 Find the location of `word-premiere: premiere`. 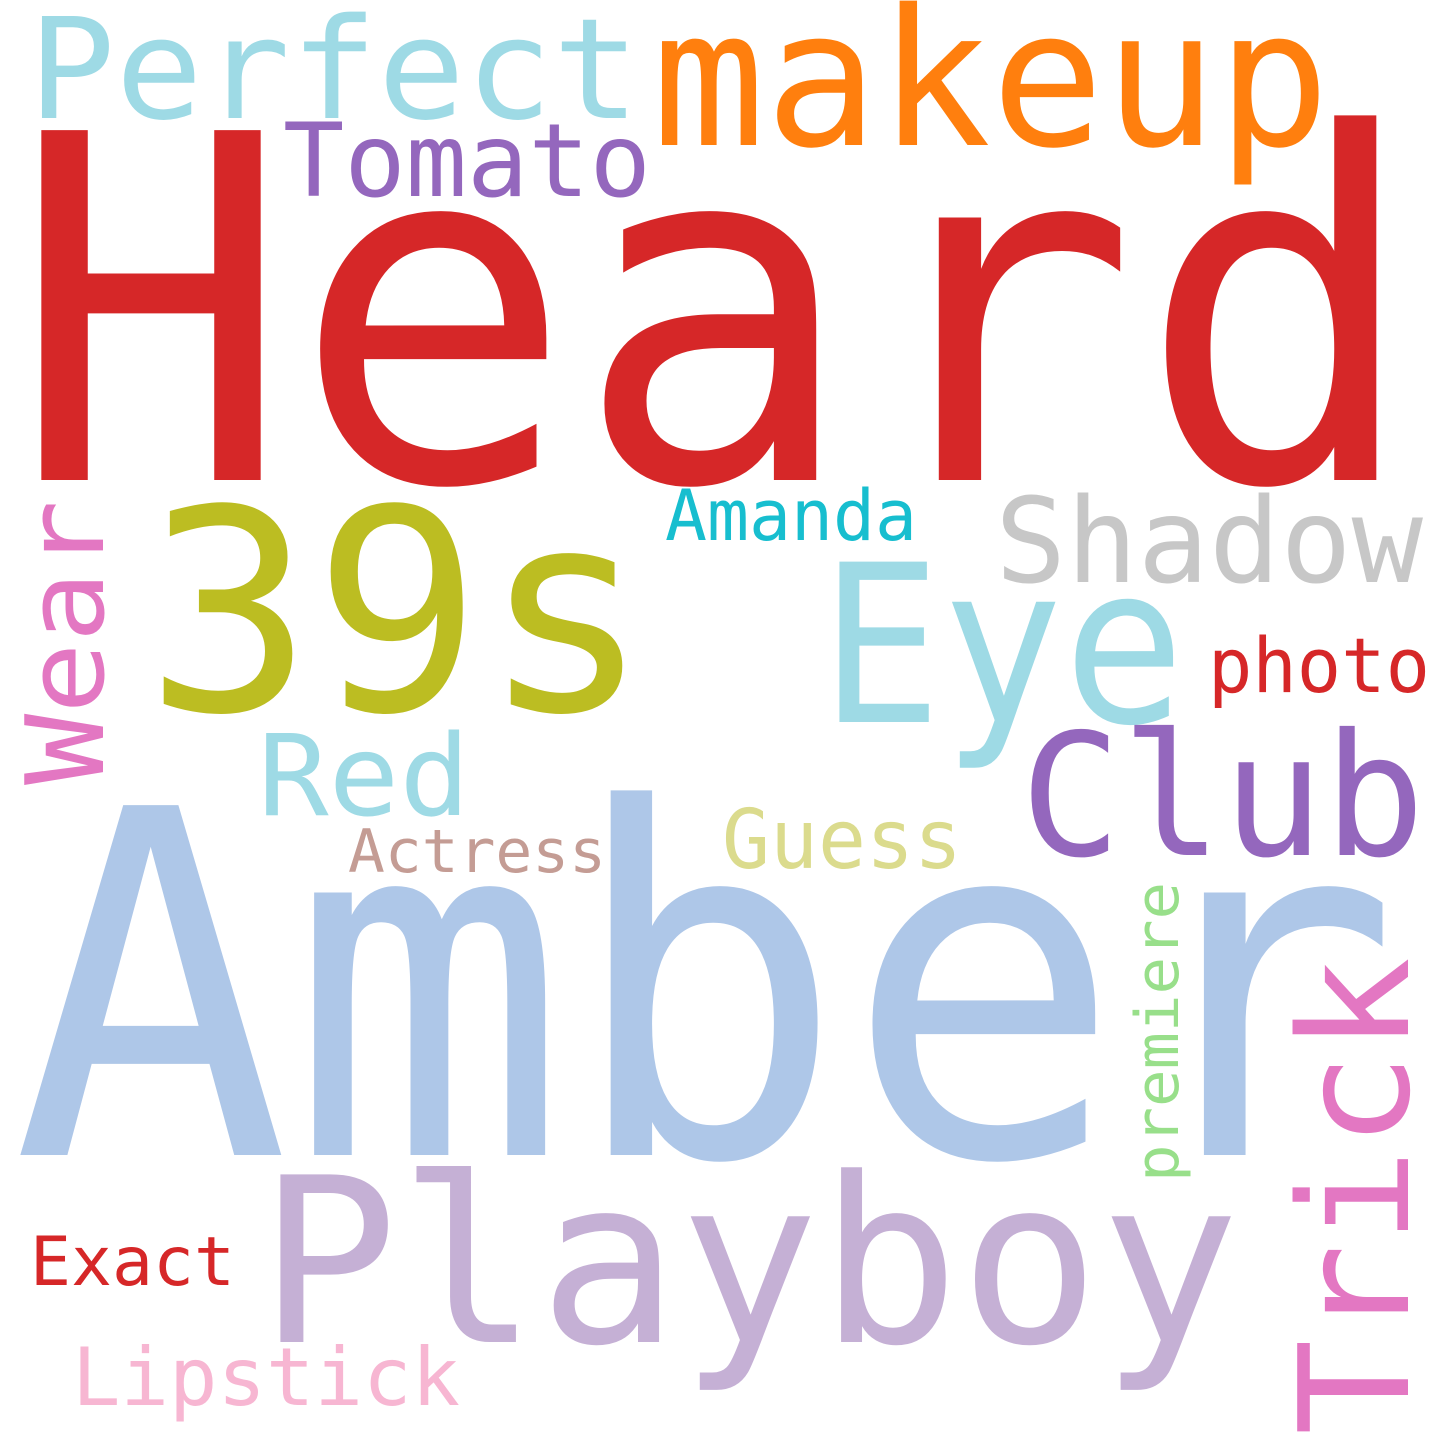

word-premiere: premiere is located at coordinates (1158, 1032).